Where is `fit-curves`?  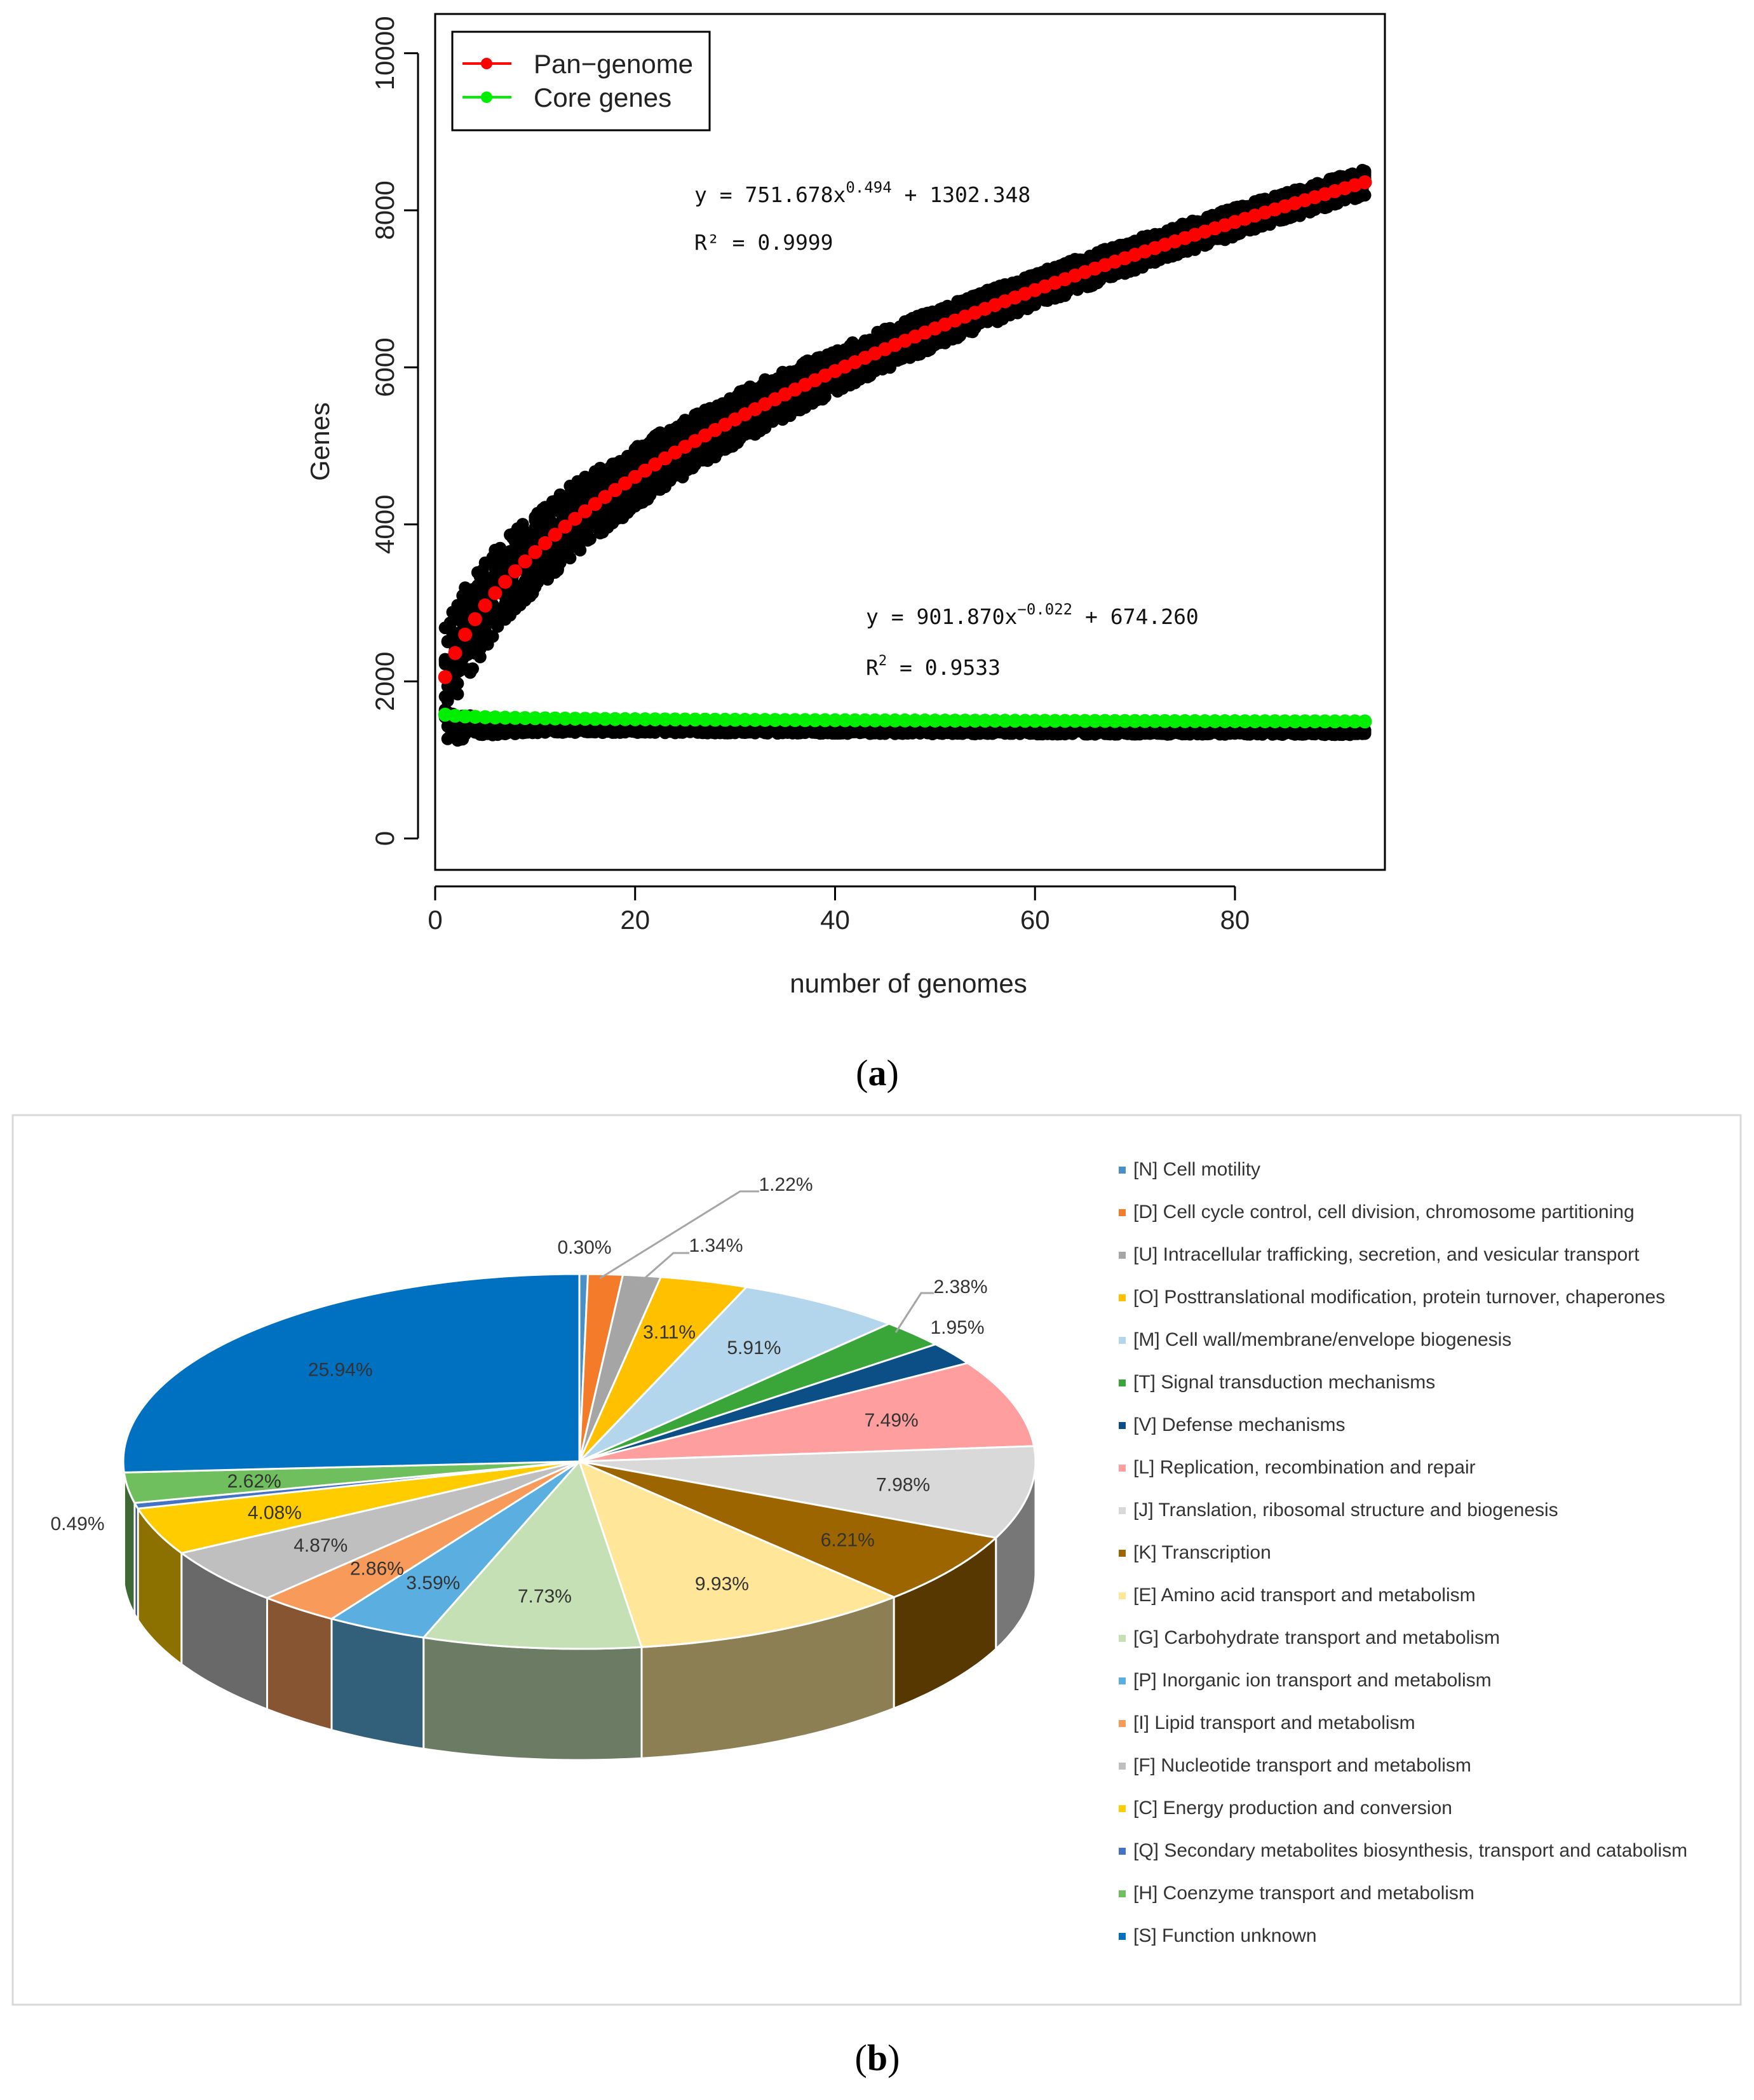 fit-curves is located at coordinates (905, 452).